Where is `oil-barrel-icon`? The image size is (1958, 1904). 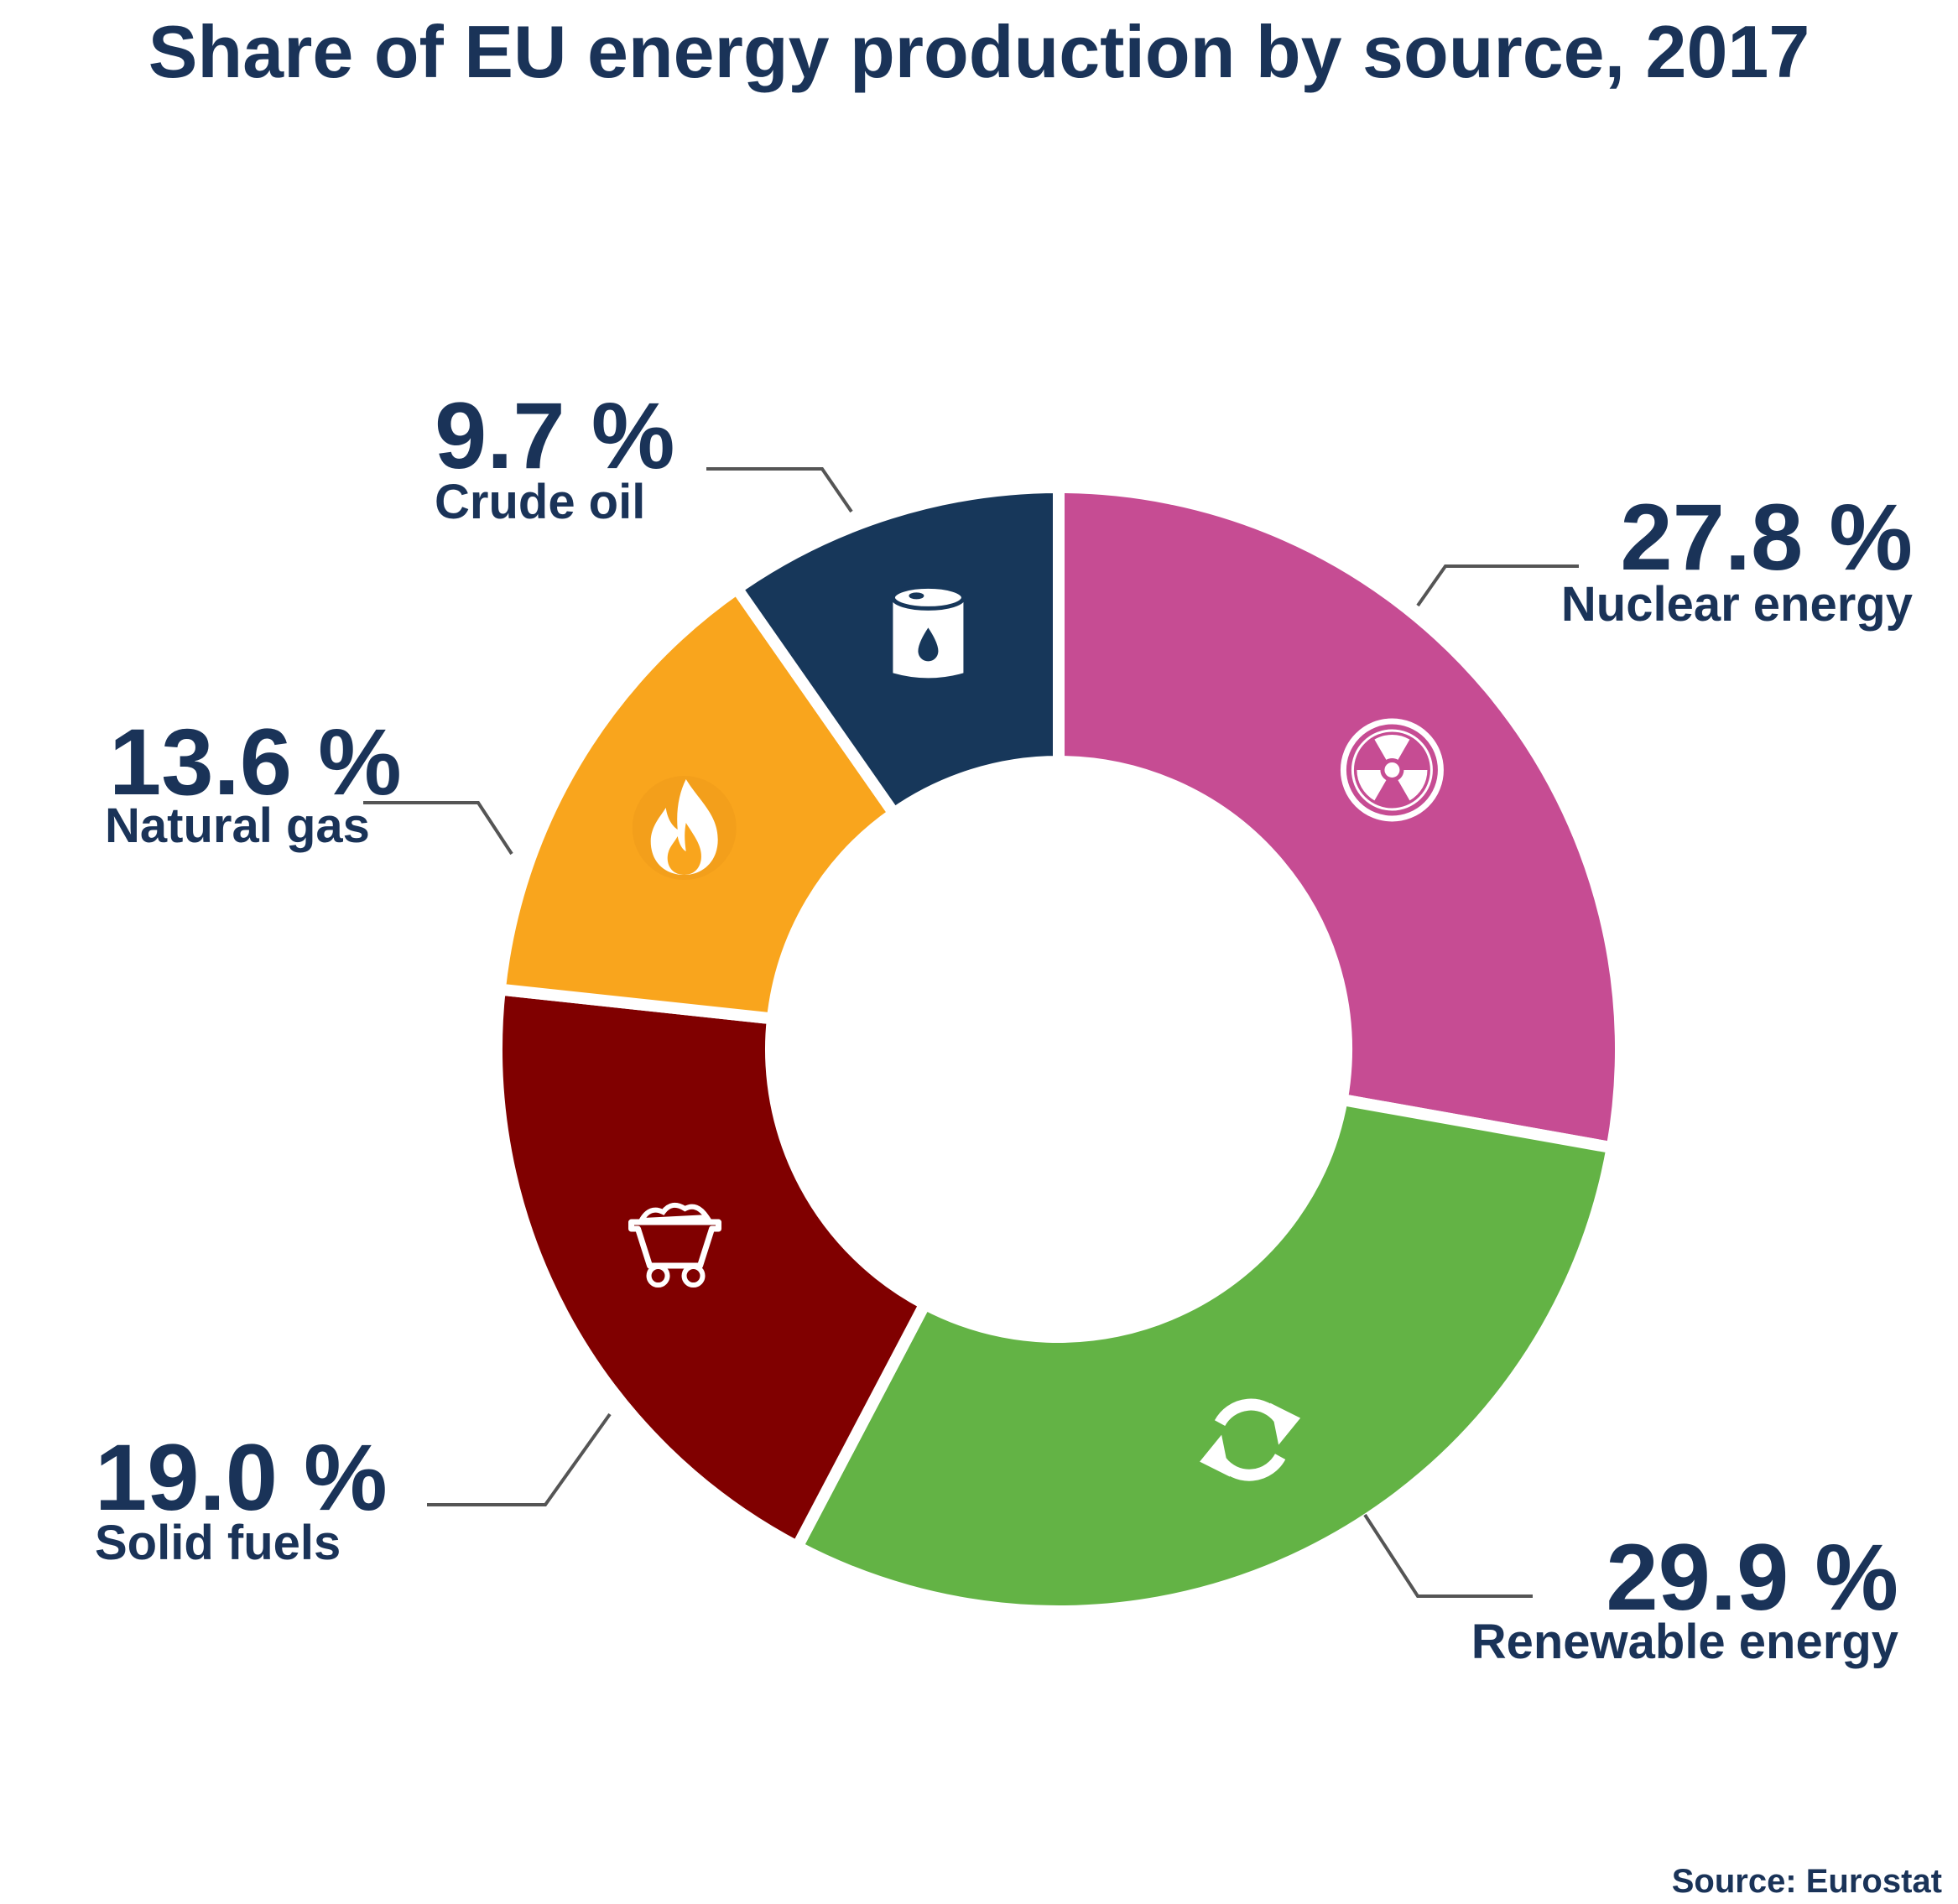 oil-barrel-icon is located at coordinates (928, 631).